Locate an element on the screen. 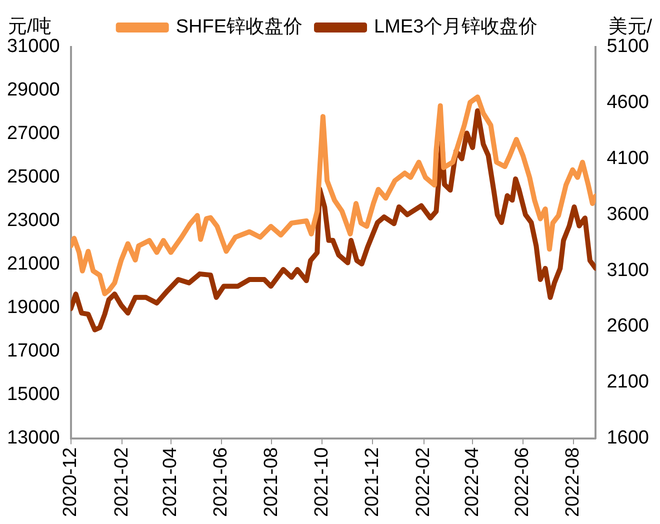  x-tick-label: 2022-06 is located at coordinates (523, 482).